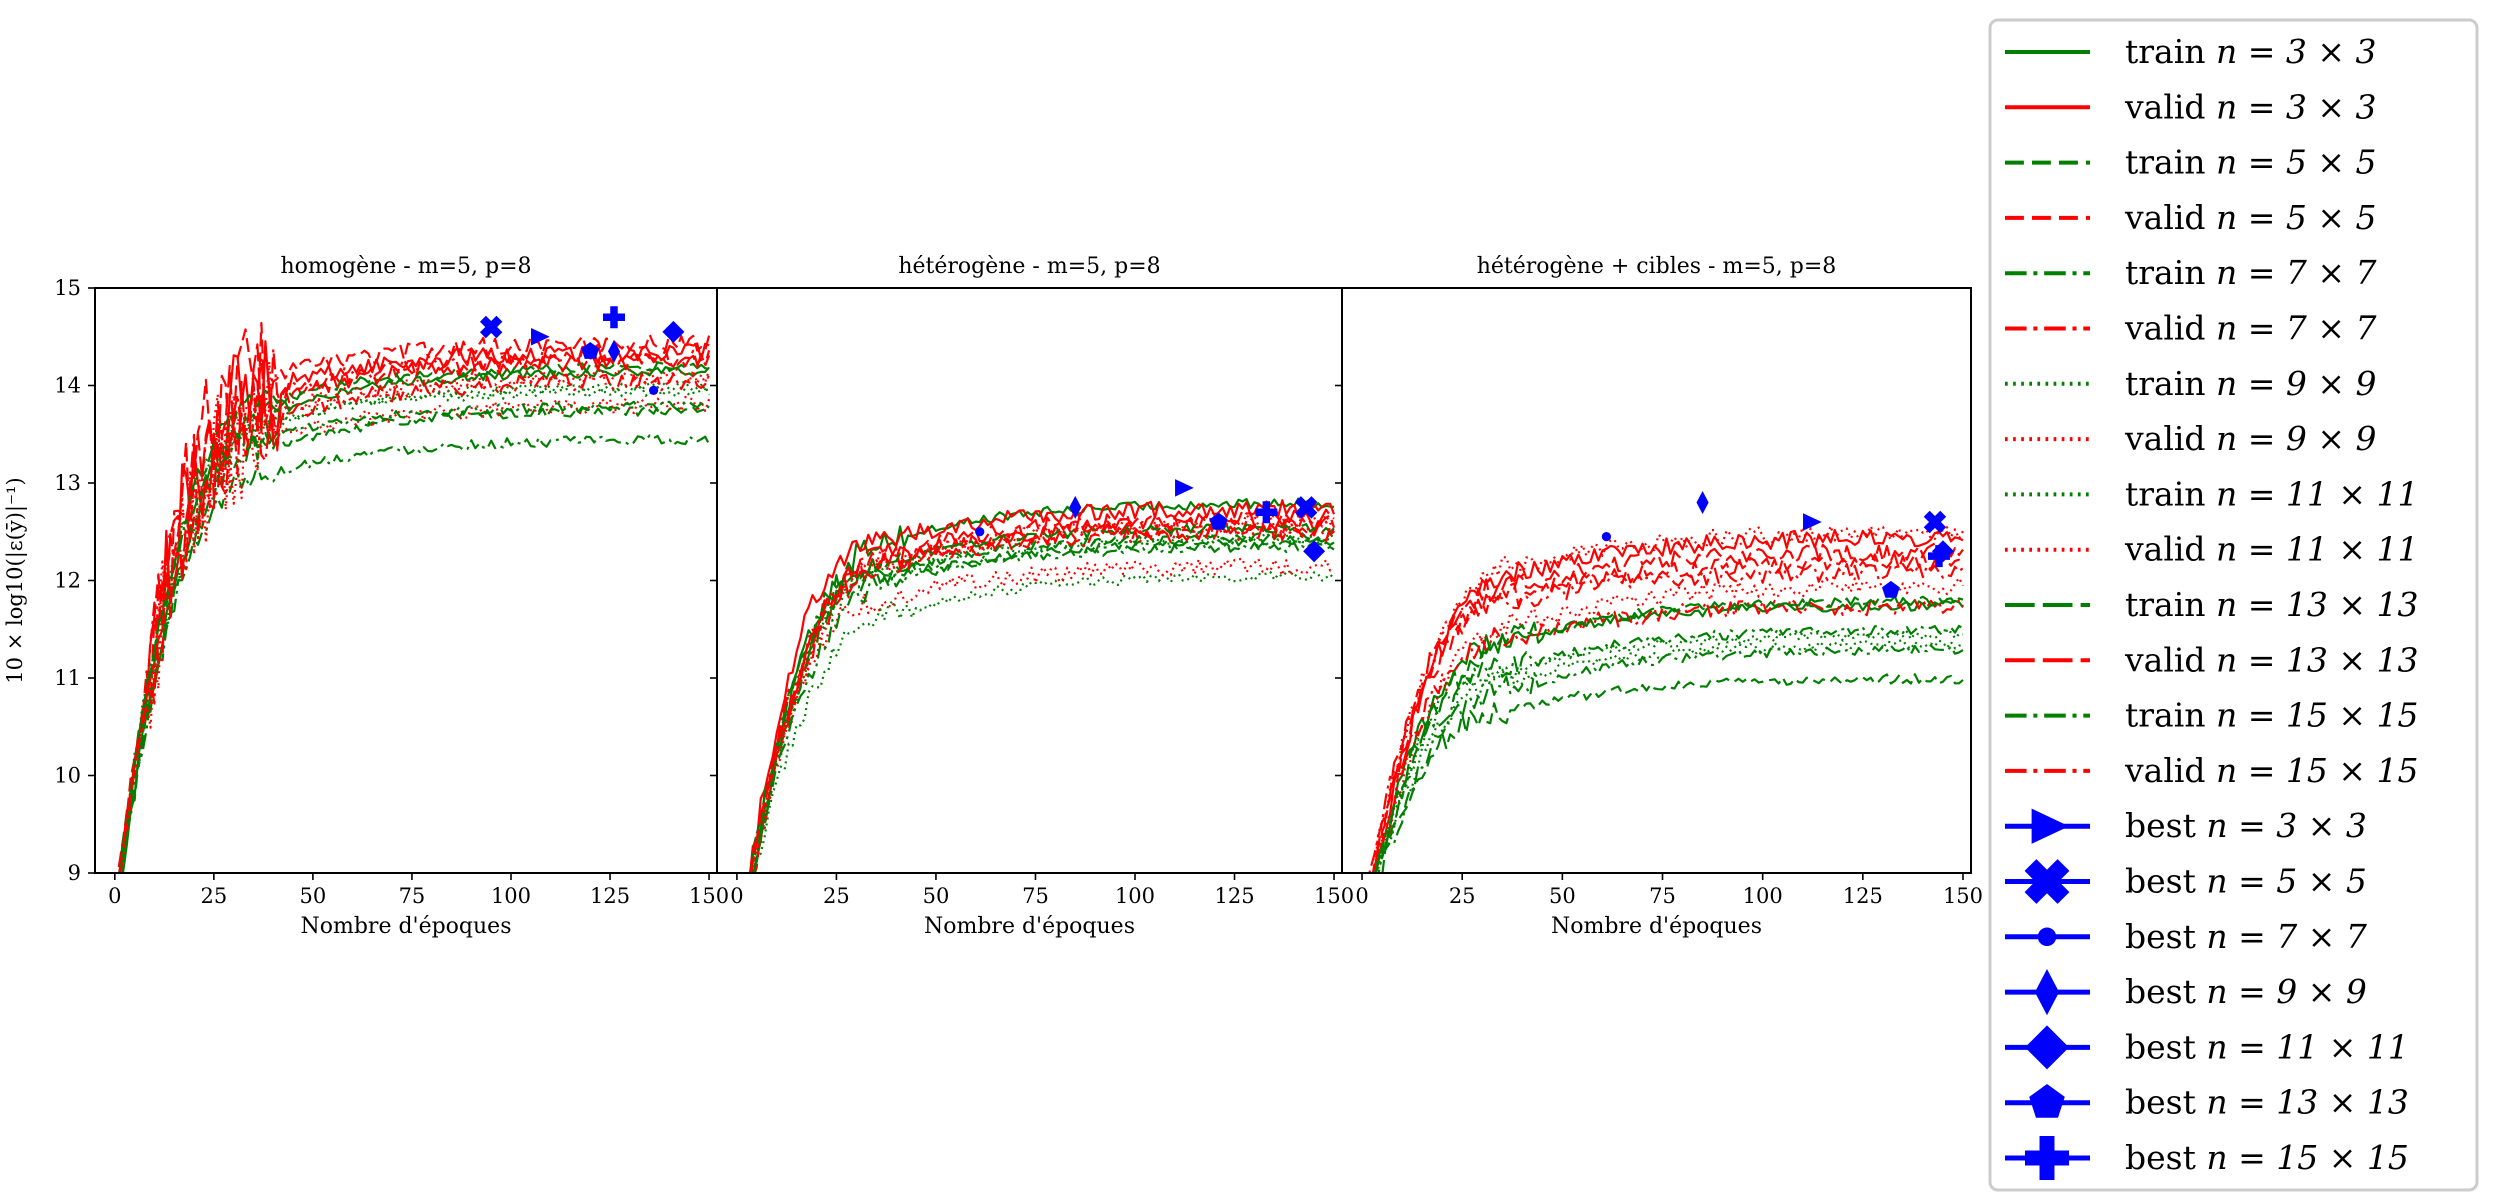 Image resolution: width=2494 pixels, height=1200 pixels. Describe the element at coordinates (2267, 1157) in the screenshot. I see `legend-label: best n = 15 × 15` at that location.